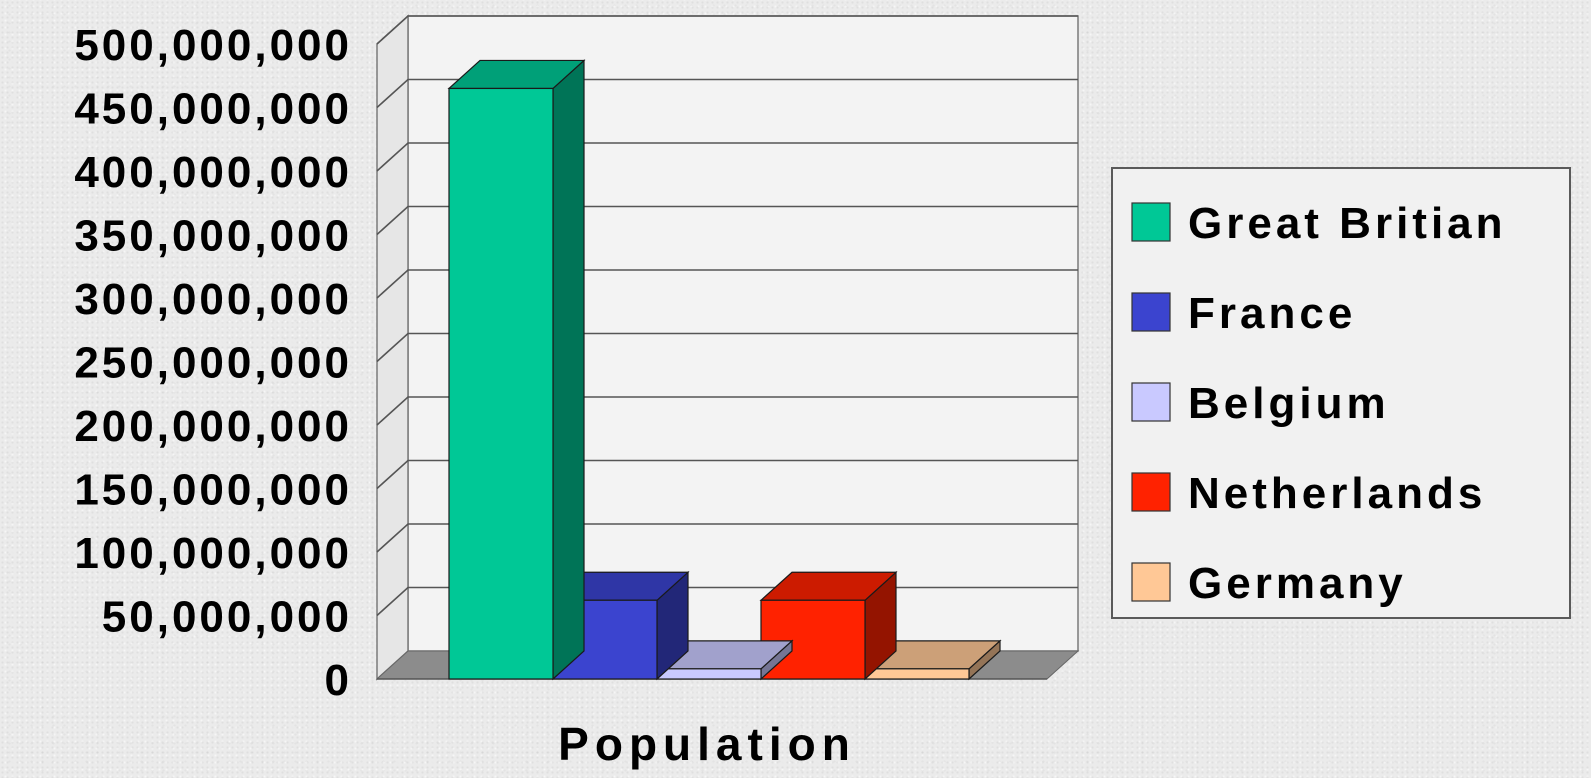  I want to click on bar-side, so click(568, 370).